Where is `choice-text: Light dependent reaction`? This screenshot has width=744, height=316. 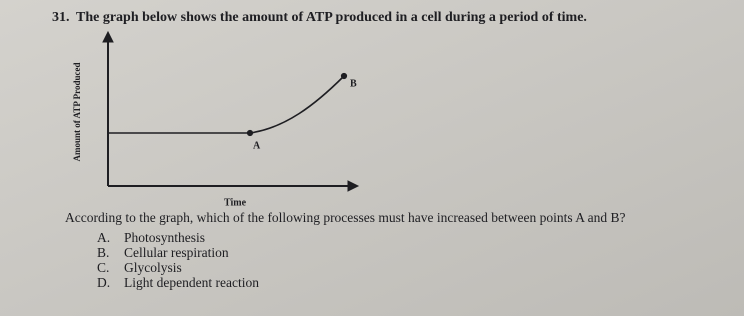 choice-text: Light dependent reaction is located at coordinates (191, 282).